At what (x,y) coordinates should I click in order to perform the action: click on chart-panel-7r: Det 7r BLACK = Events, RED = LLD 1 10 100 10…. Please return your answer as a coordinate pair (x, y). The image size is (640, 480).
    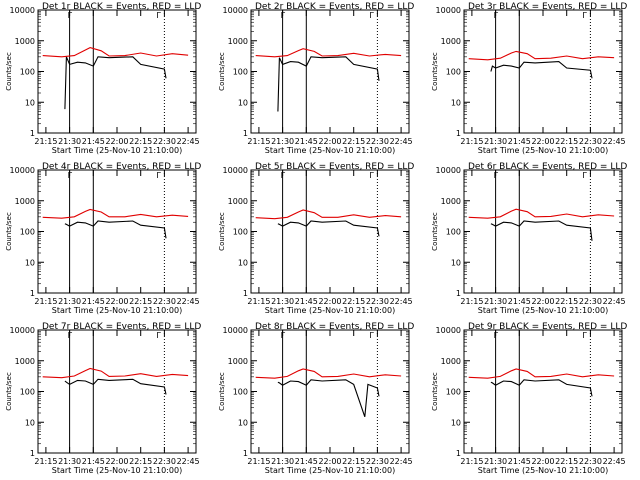
    Looking at the image, I should click on (103, 398).